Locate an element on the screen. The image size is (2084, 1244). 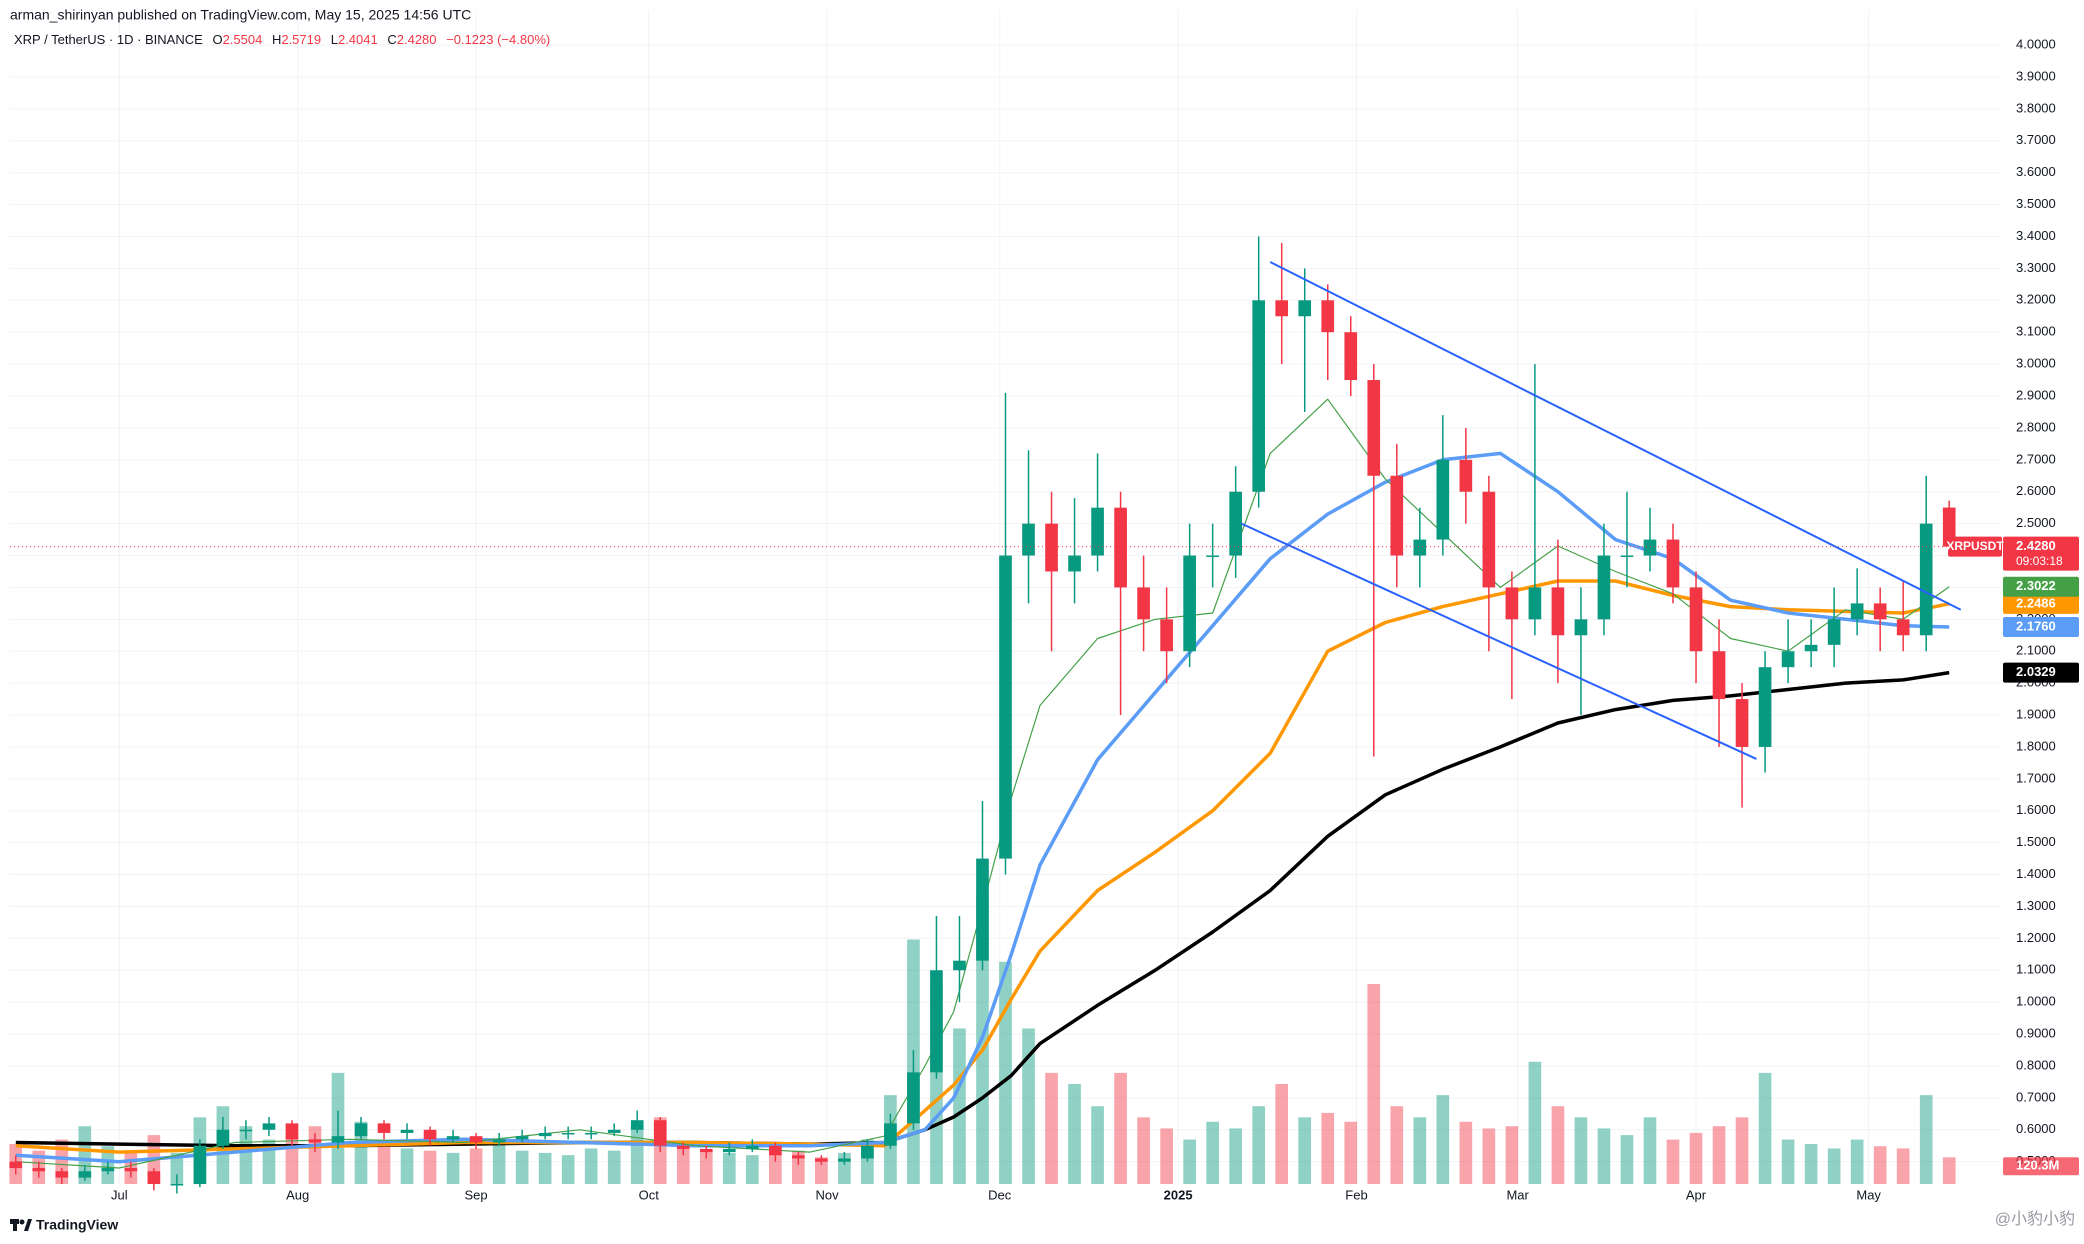
y-tick-label: 1.7000 is located at coordinates (2036, 777).